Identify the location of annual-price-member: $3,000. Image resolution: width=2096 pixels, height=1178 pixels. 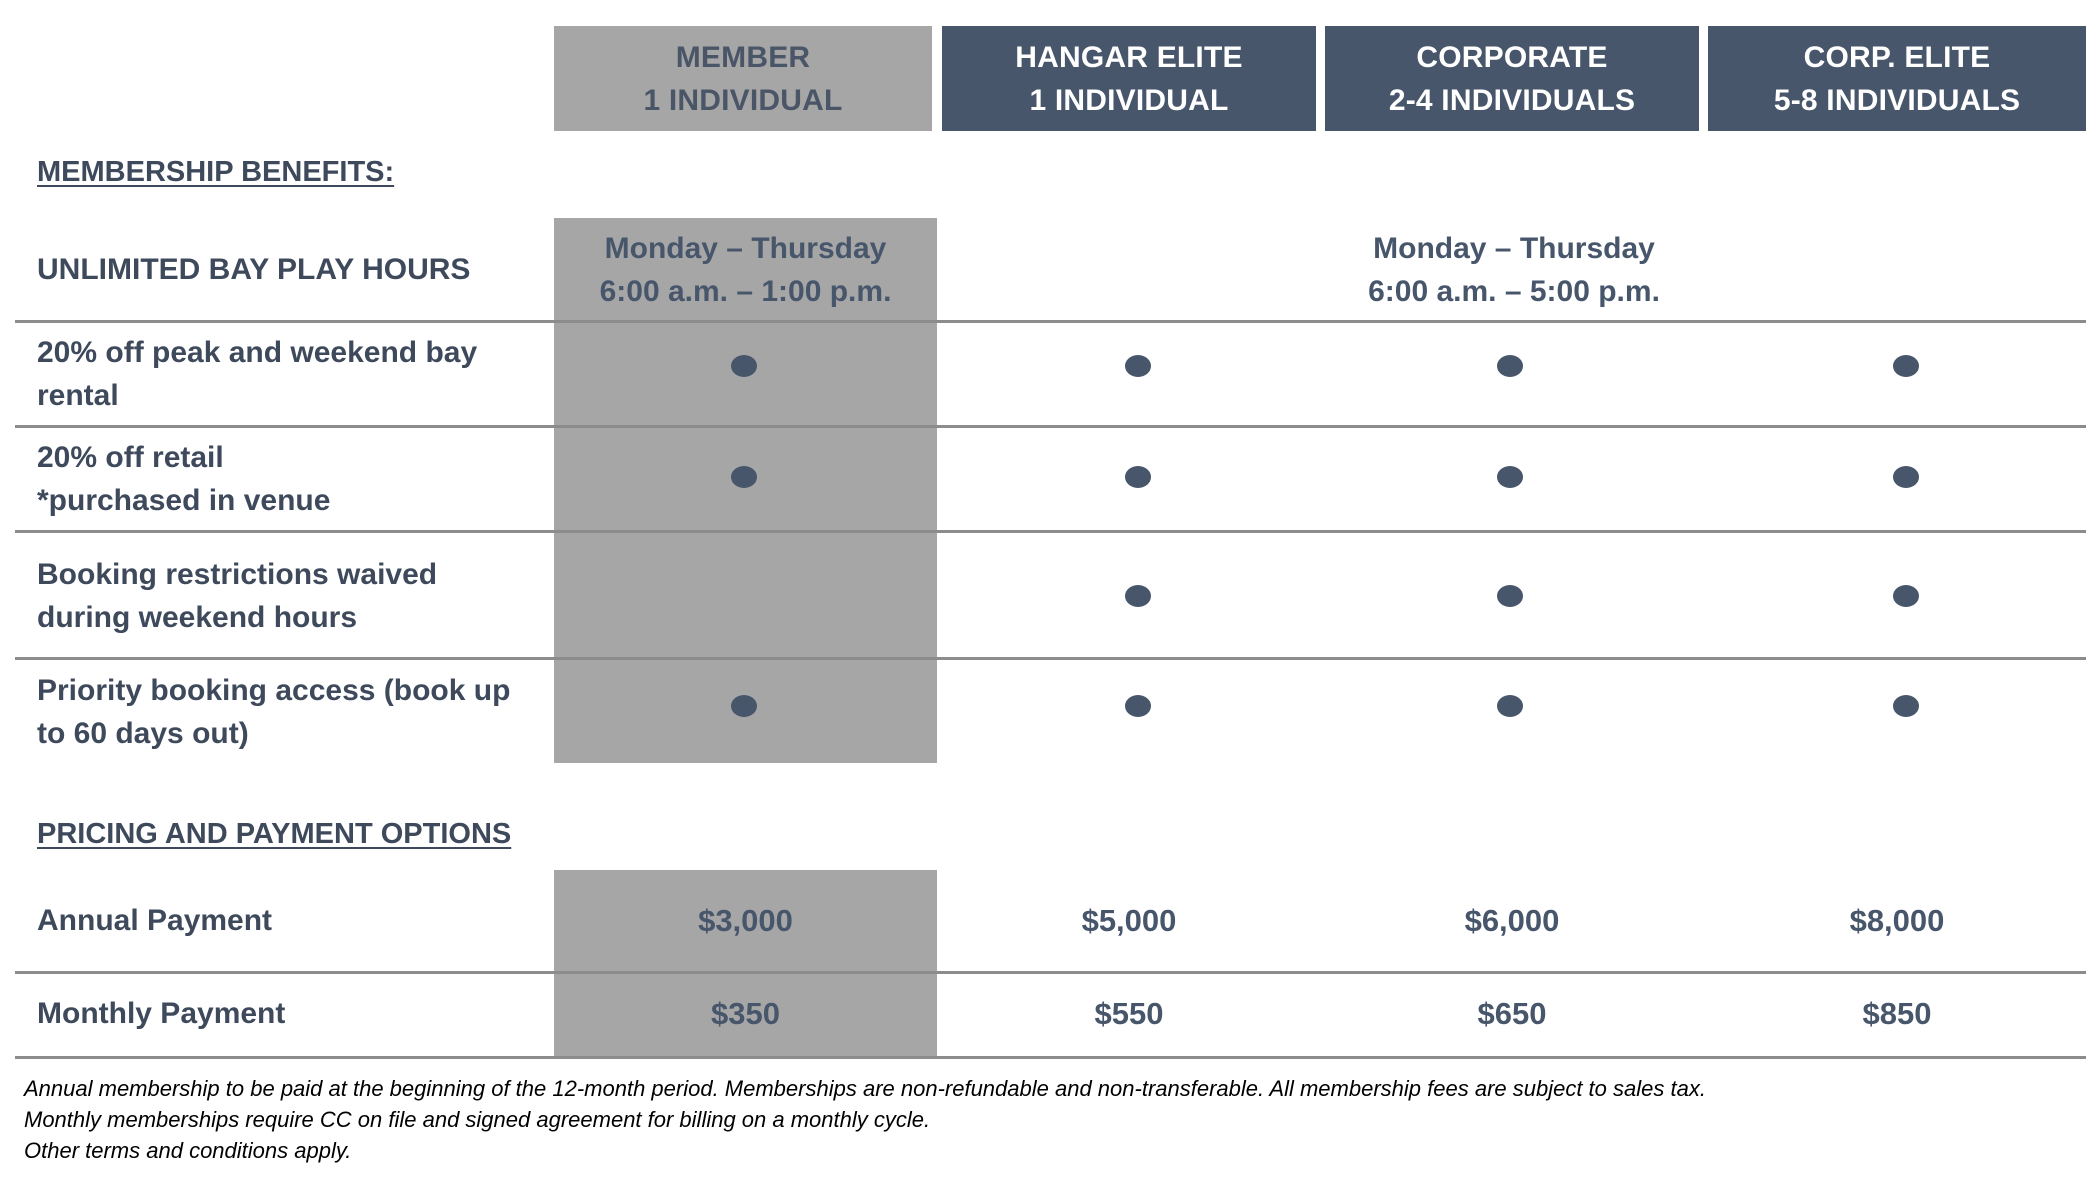
(745, 920).